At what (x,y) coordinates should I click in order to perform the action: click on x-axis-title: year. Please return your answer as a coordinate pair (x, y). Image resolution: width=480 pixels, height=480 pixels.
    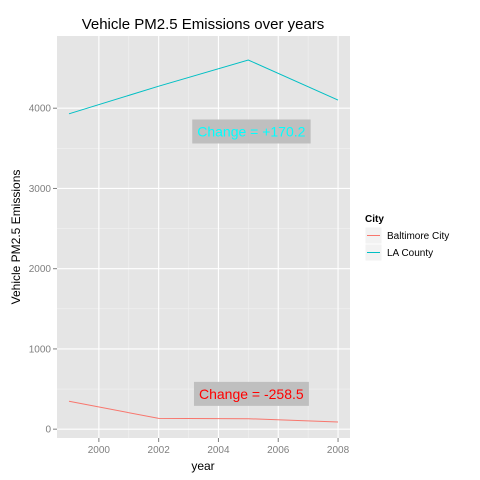
    Looking at the image, I should click on (202, 466).